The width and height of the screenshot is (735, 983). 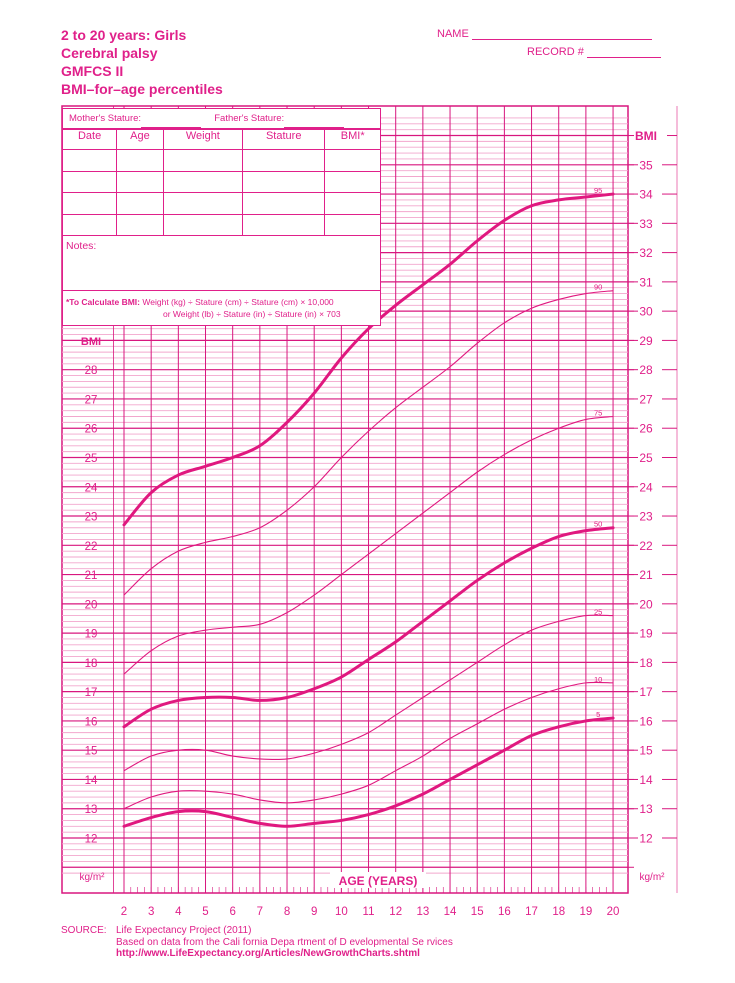 What do you see at coordinates (91, 576) in the screenshot?
I see `svg-text: 21` at bounding box center [91, 576].